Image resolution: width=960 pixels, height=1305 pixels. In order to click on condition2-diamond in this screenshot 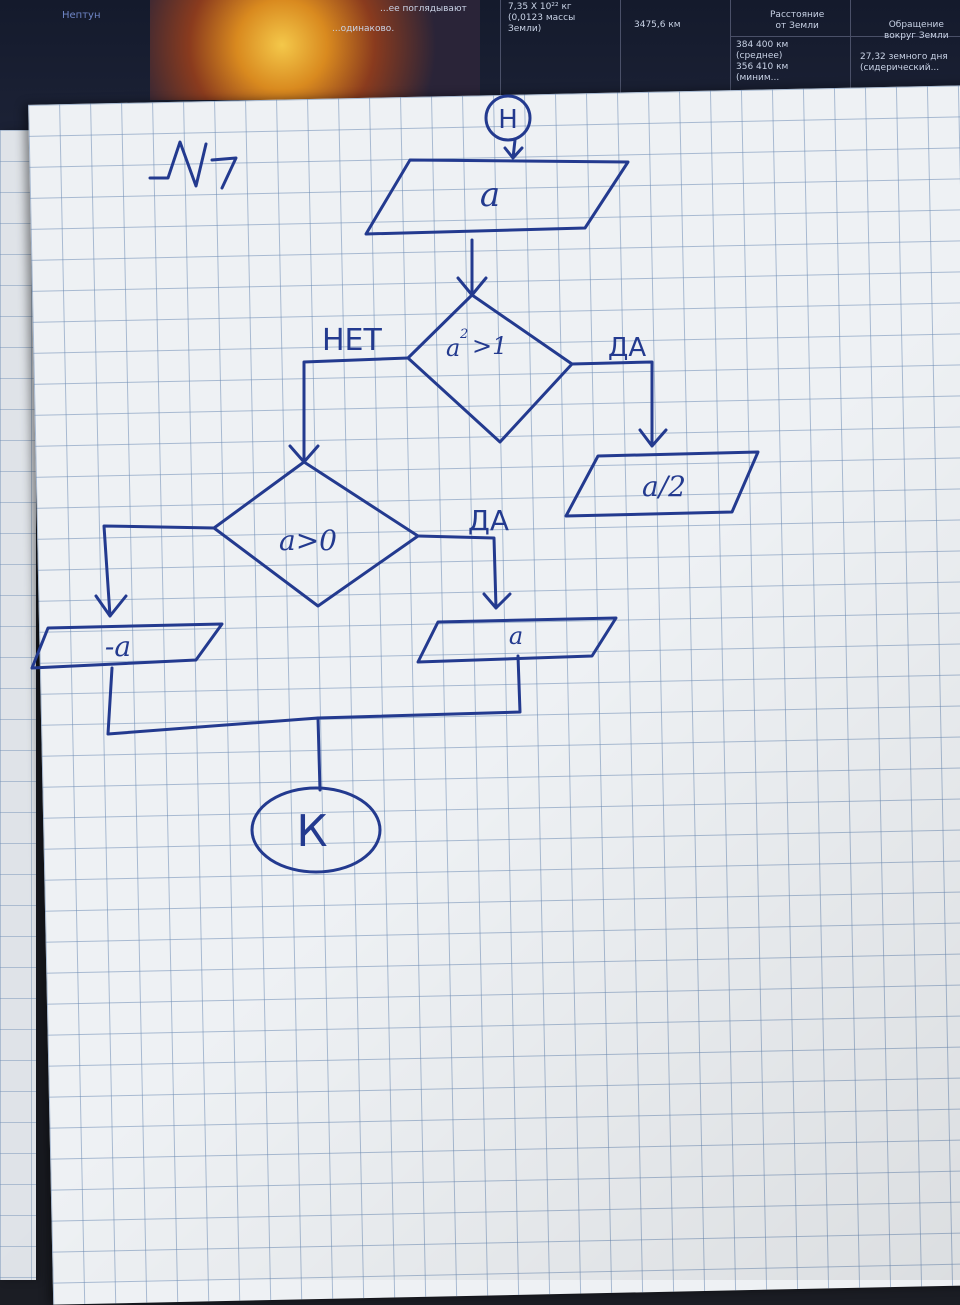, I will do `click(316, 534)`.